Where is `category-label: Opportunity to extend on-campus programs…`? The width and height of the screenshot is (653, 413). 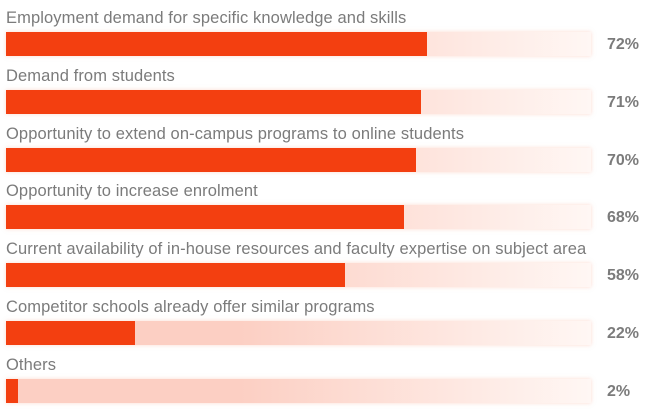
category-label: Opportunity to extend on-campus programs… is located at coordinates (235, 133).